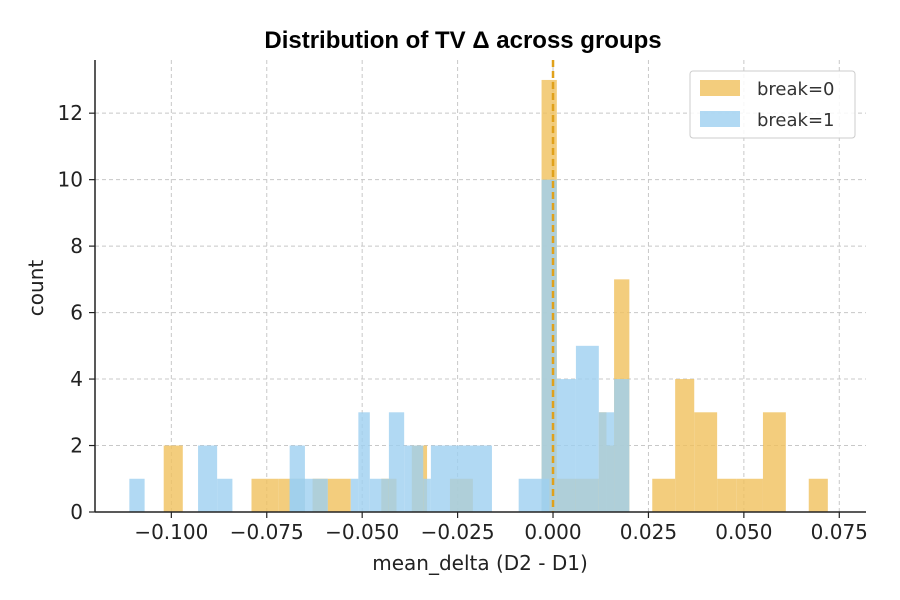 The width and height of the screenshot is (900, 600). I want to click on x-tick-label: 0.025, so click(648, 532).